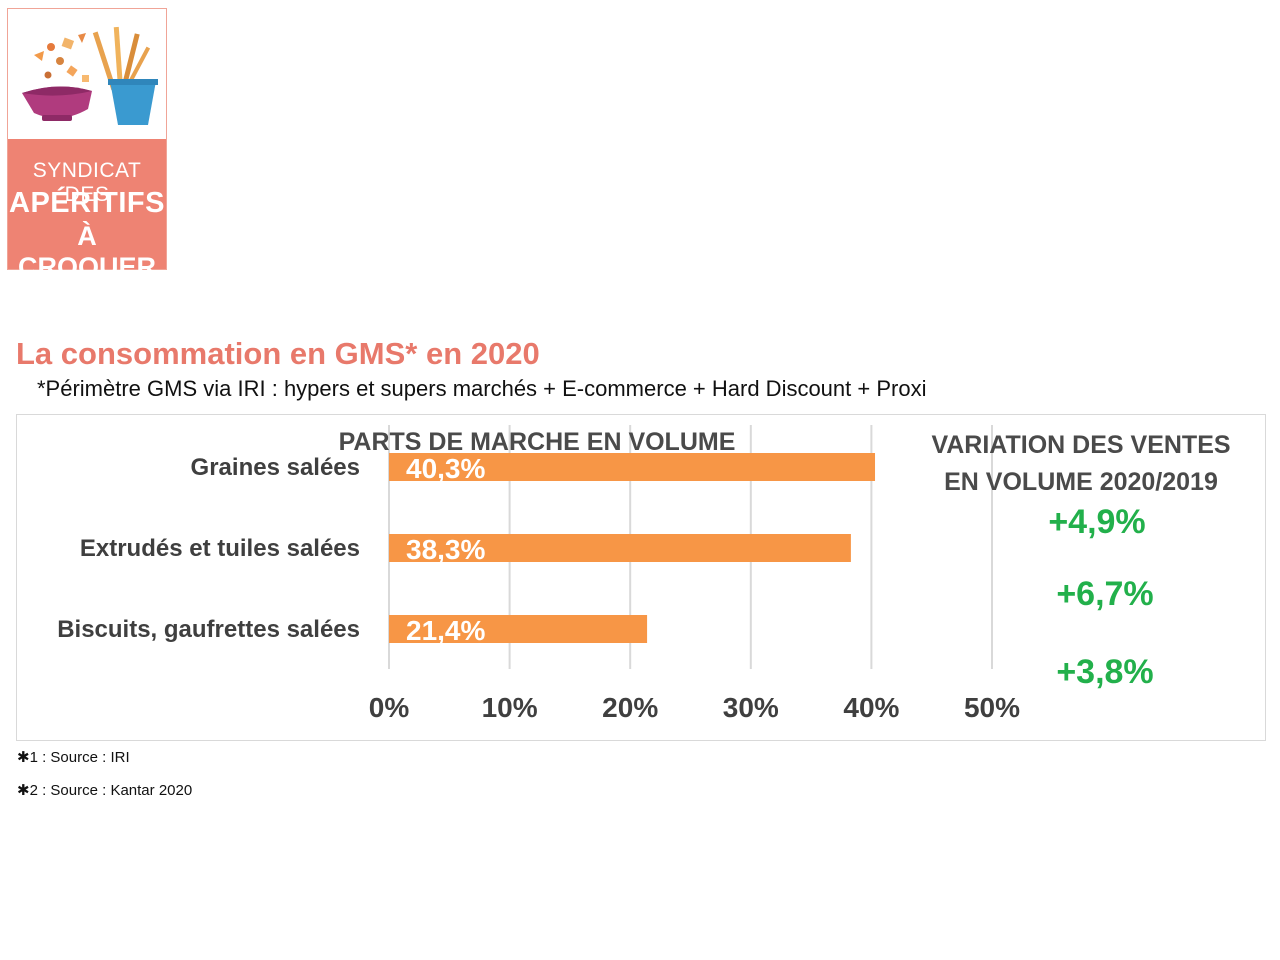 Image resolution: width=1280 pixels, height=960 pixels. I want to click on x-tick-label: 30%, so click(751, 707).